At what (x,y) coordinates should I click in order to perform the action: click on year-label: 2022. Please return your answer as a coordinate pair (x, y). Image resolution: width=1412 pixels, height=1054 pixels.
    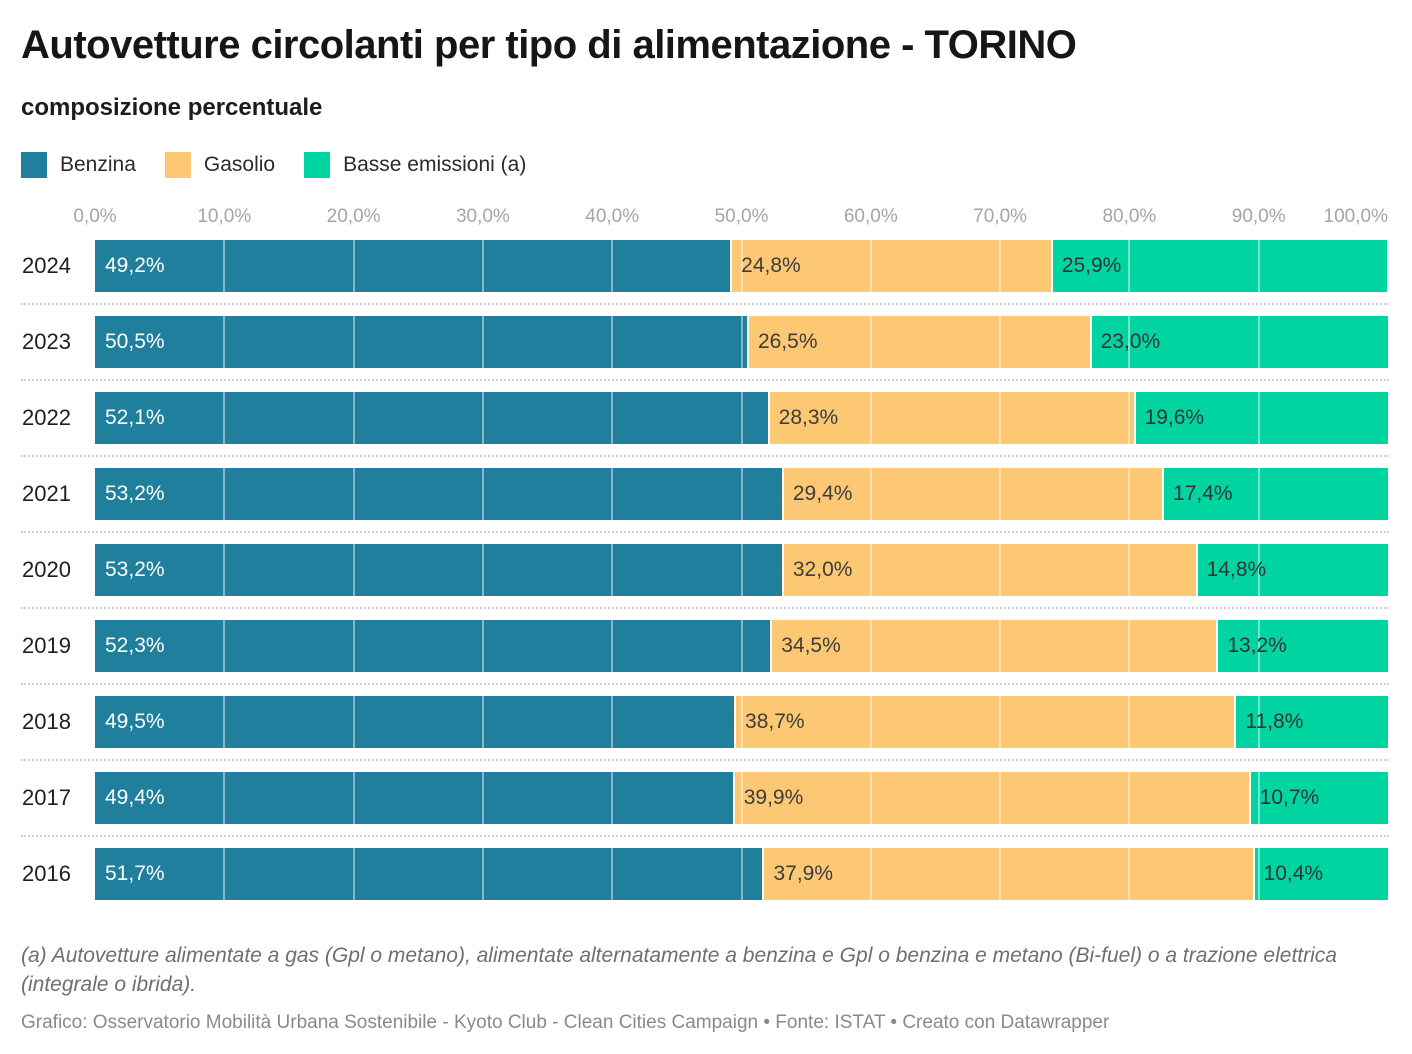
    Looking at the image, I should click on (46, 417).